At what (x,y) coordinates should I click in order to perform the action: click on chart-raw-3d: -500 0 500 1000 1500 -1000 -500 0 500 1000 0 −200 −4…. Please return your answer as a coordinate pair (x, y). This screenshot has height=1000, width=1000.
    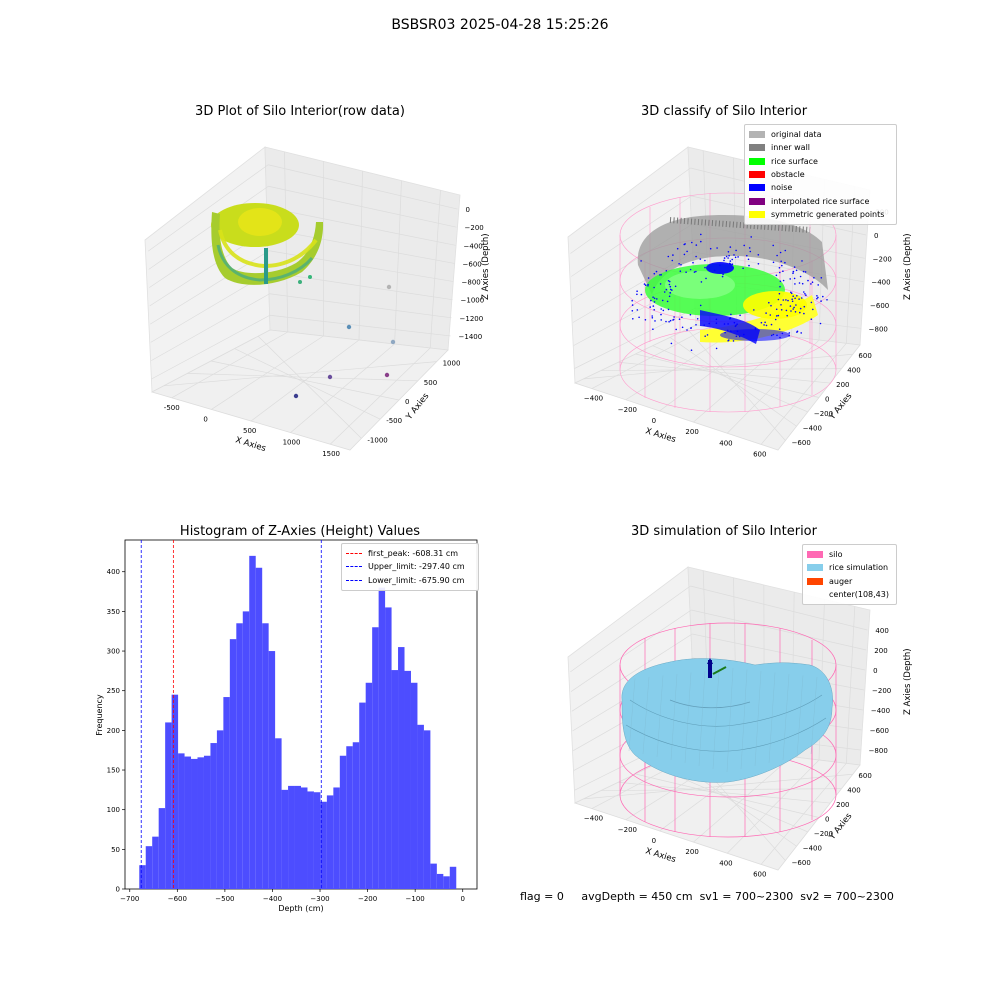
    Looking at the image, I should click on (317, 302).